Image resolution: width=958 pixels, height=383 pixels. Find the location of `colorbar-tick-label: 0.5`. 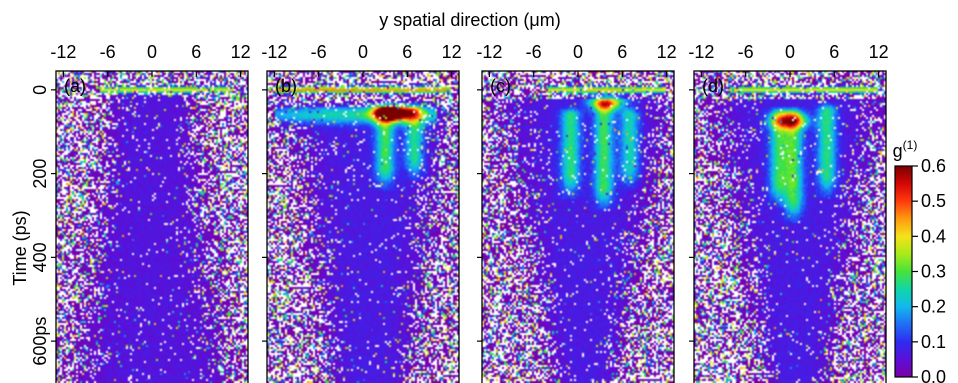

colorbar-tick-label: 0.5 is located at coordinates (933, 201).